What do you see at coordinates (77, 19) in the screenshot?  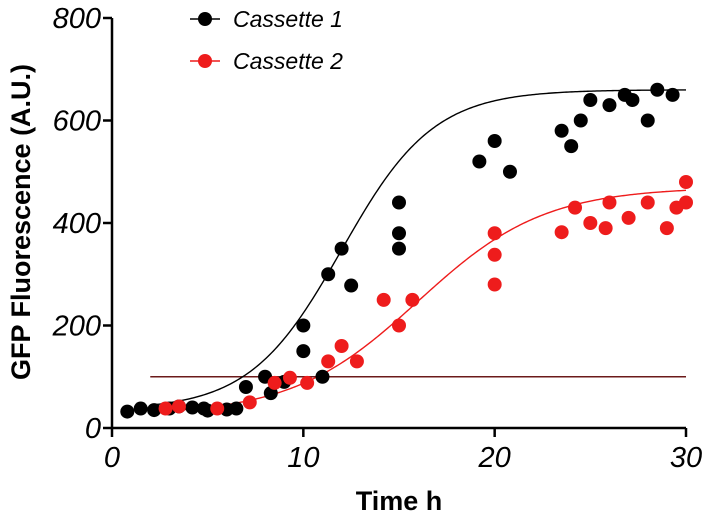 I see `y-tick-label: 800` at bounding box center [77, 19].